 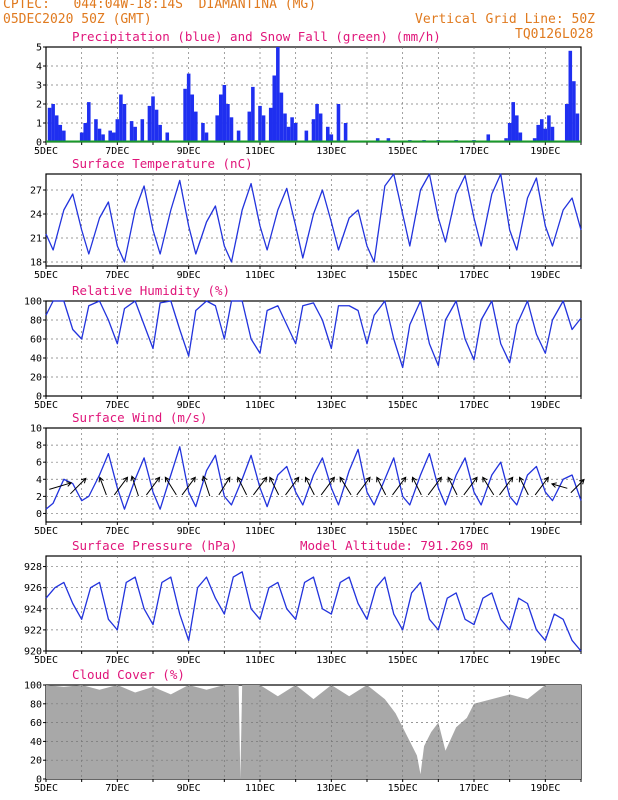 I want to click on y-tick-label: 3, so click(x=39, y=86).